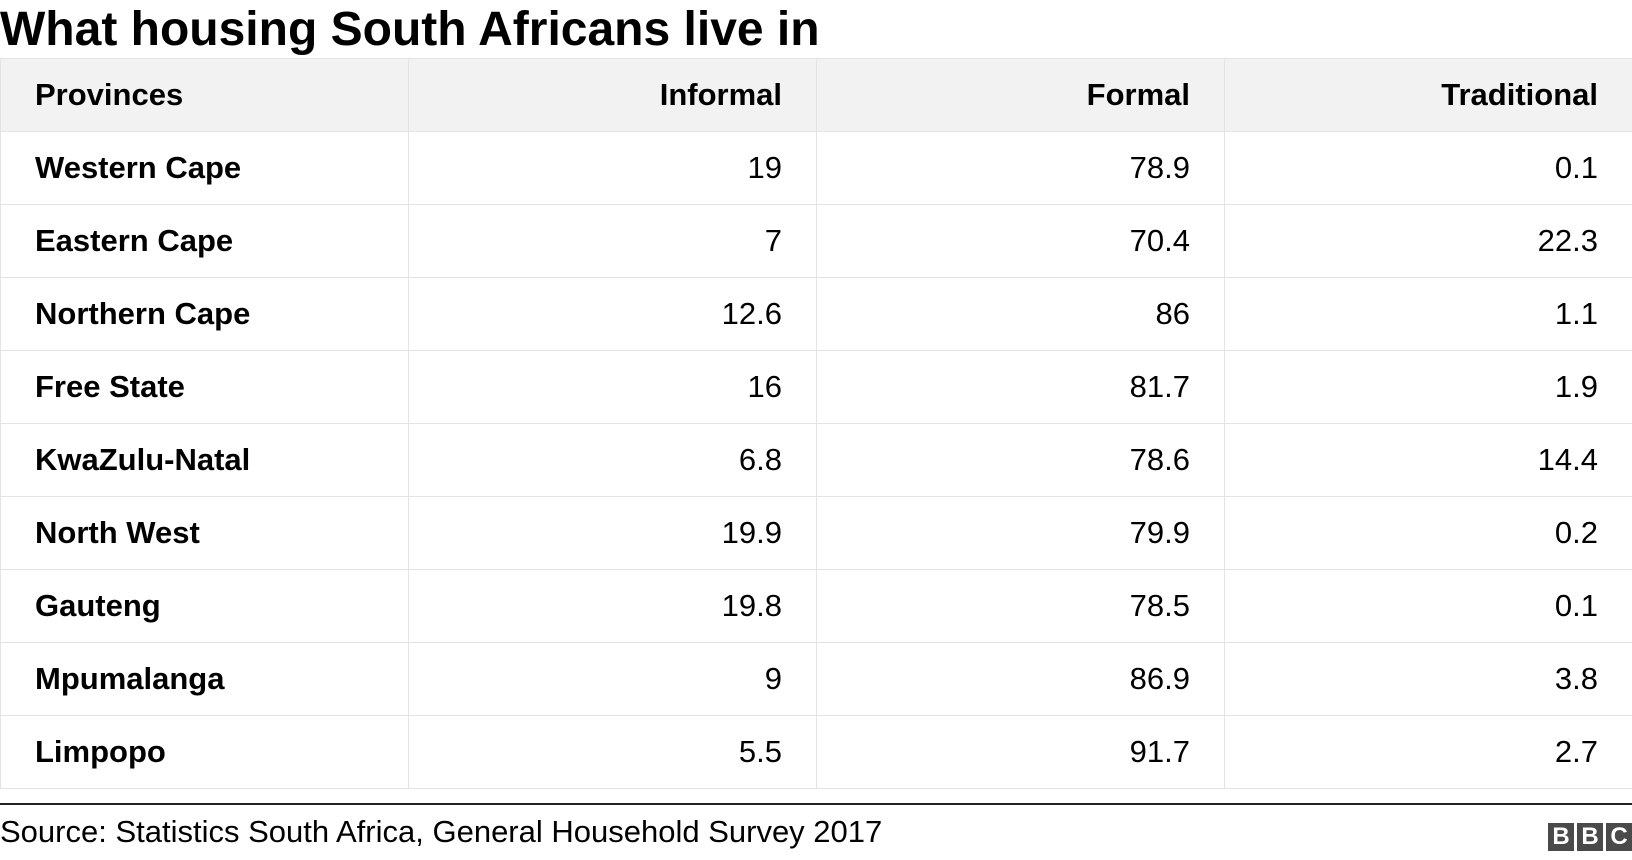  What do you see at coordinates (612, 168) in the screenshot?
I see `informal-value-cell: 19` at bounding box center [612, 168].